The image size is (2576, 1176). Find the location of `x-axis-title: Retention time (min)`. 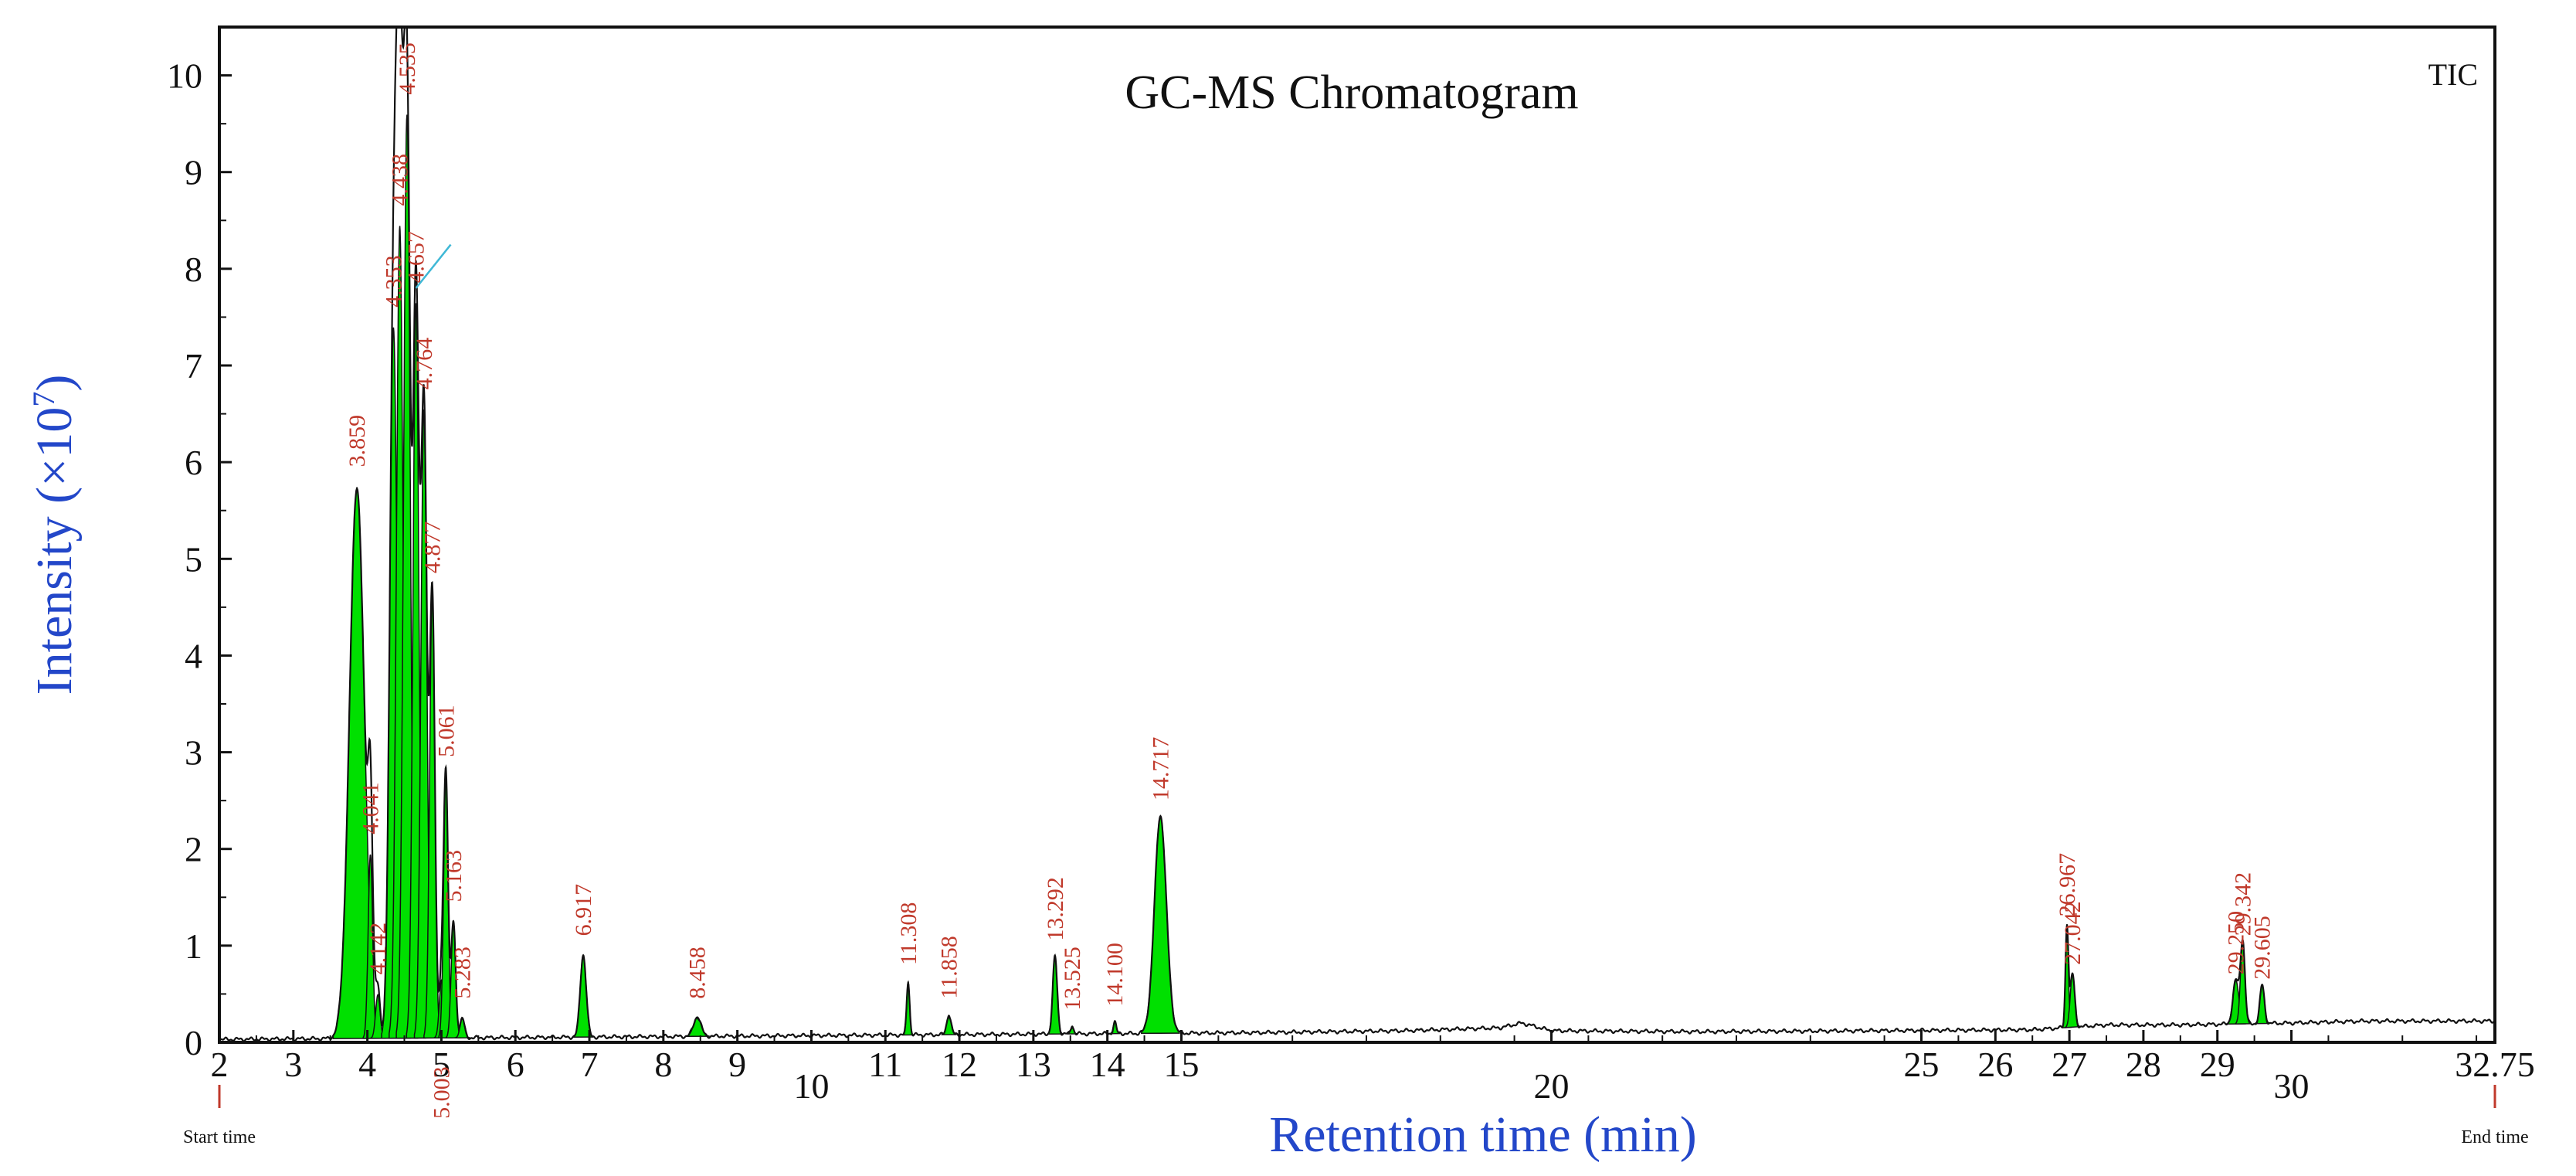

x-axis-title: Retention time (min) is located at coordinates (1483, 1134).